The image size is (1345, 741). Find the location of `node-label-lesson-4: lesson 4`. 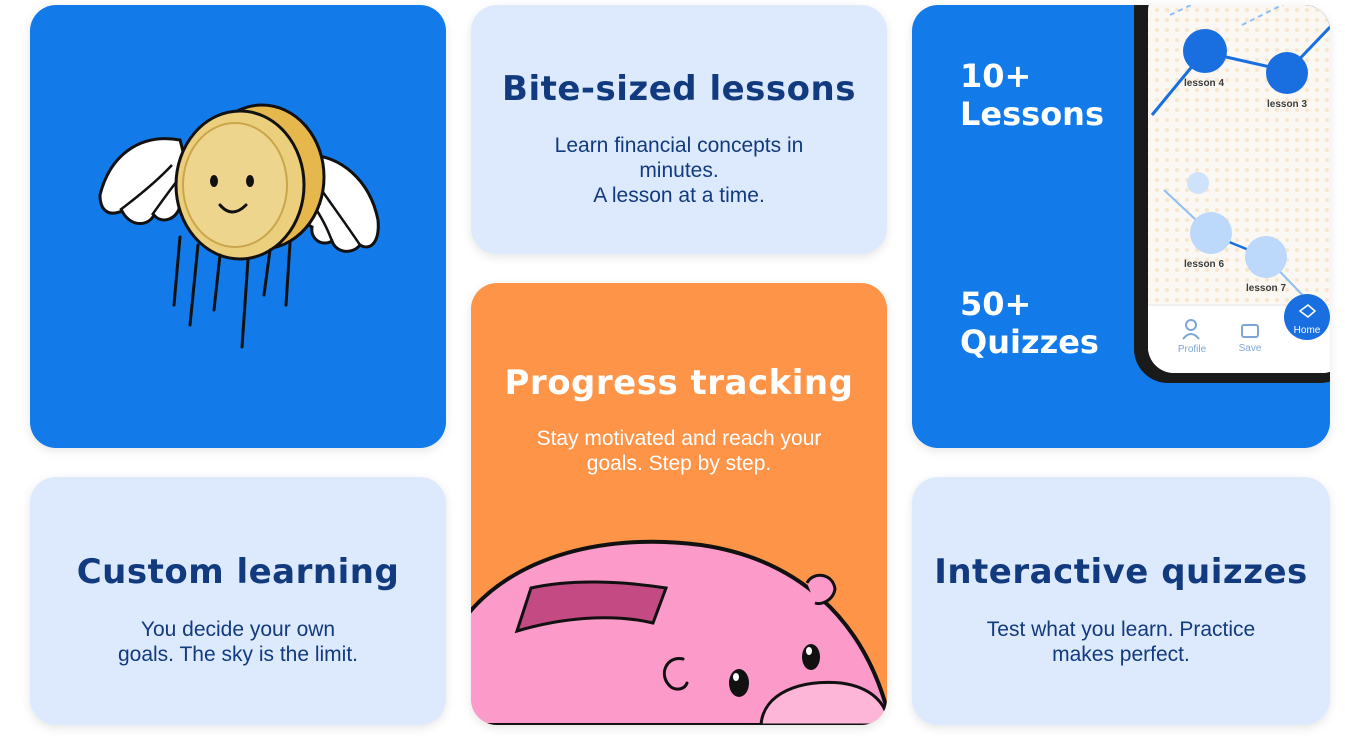

node-label-lesson-4: lesson 4 is located at coordinates (1204, 83).